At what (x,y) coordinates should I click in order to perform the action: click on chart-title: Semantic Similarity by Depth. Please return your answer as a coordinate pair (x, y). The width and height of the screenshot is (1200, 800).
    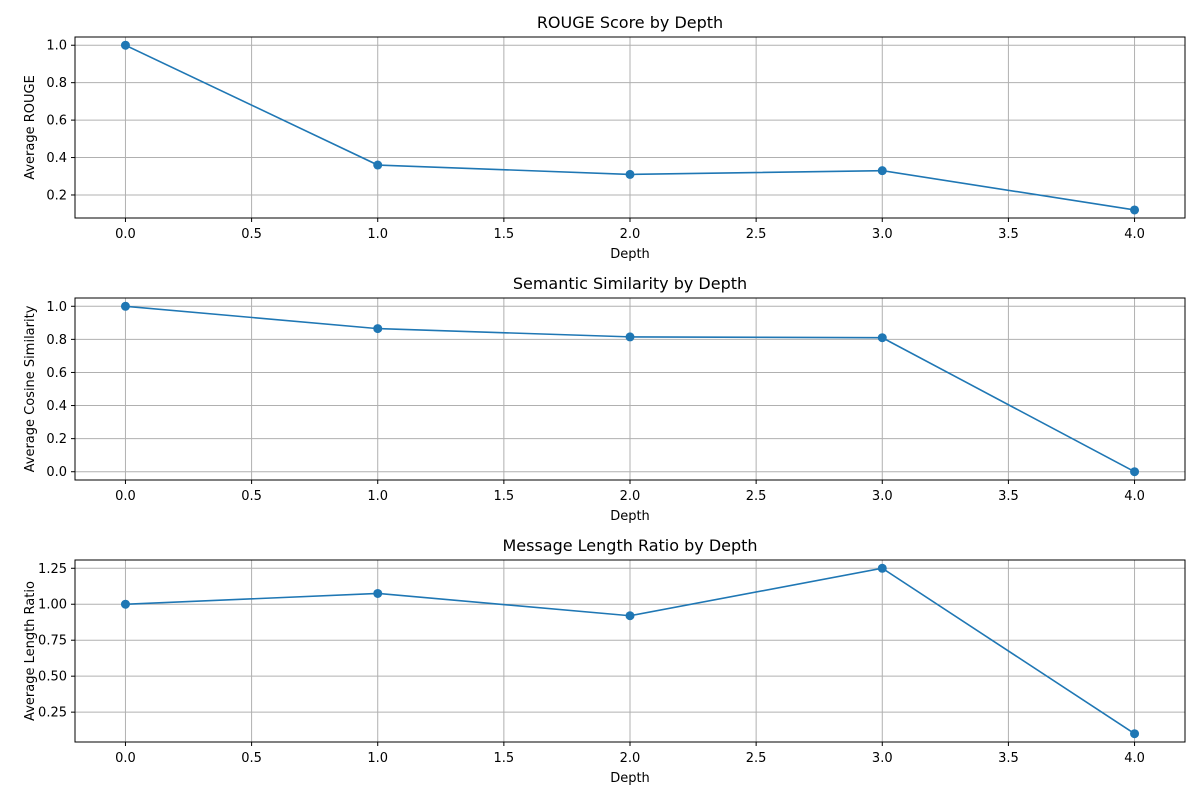
    Looking at the image, I should click on (630, 283).